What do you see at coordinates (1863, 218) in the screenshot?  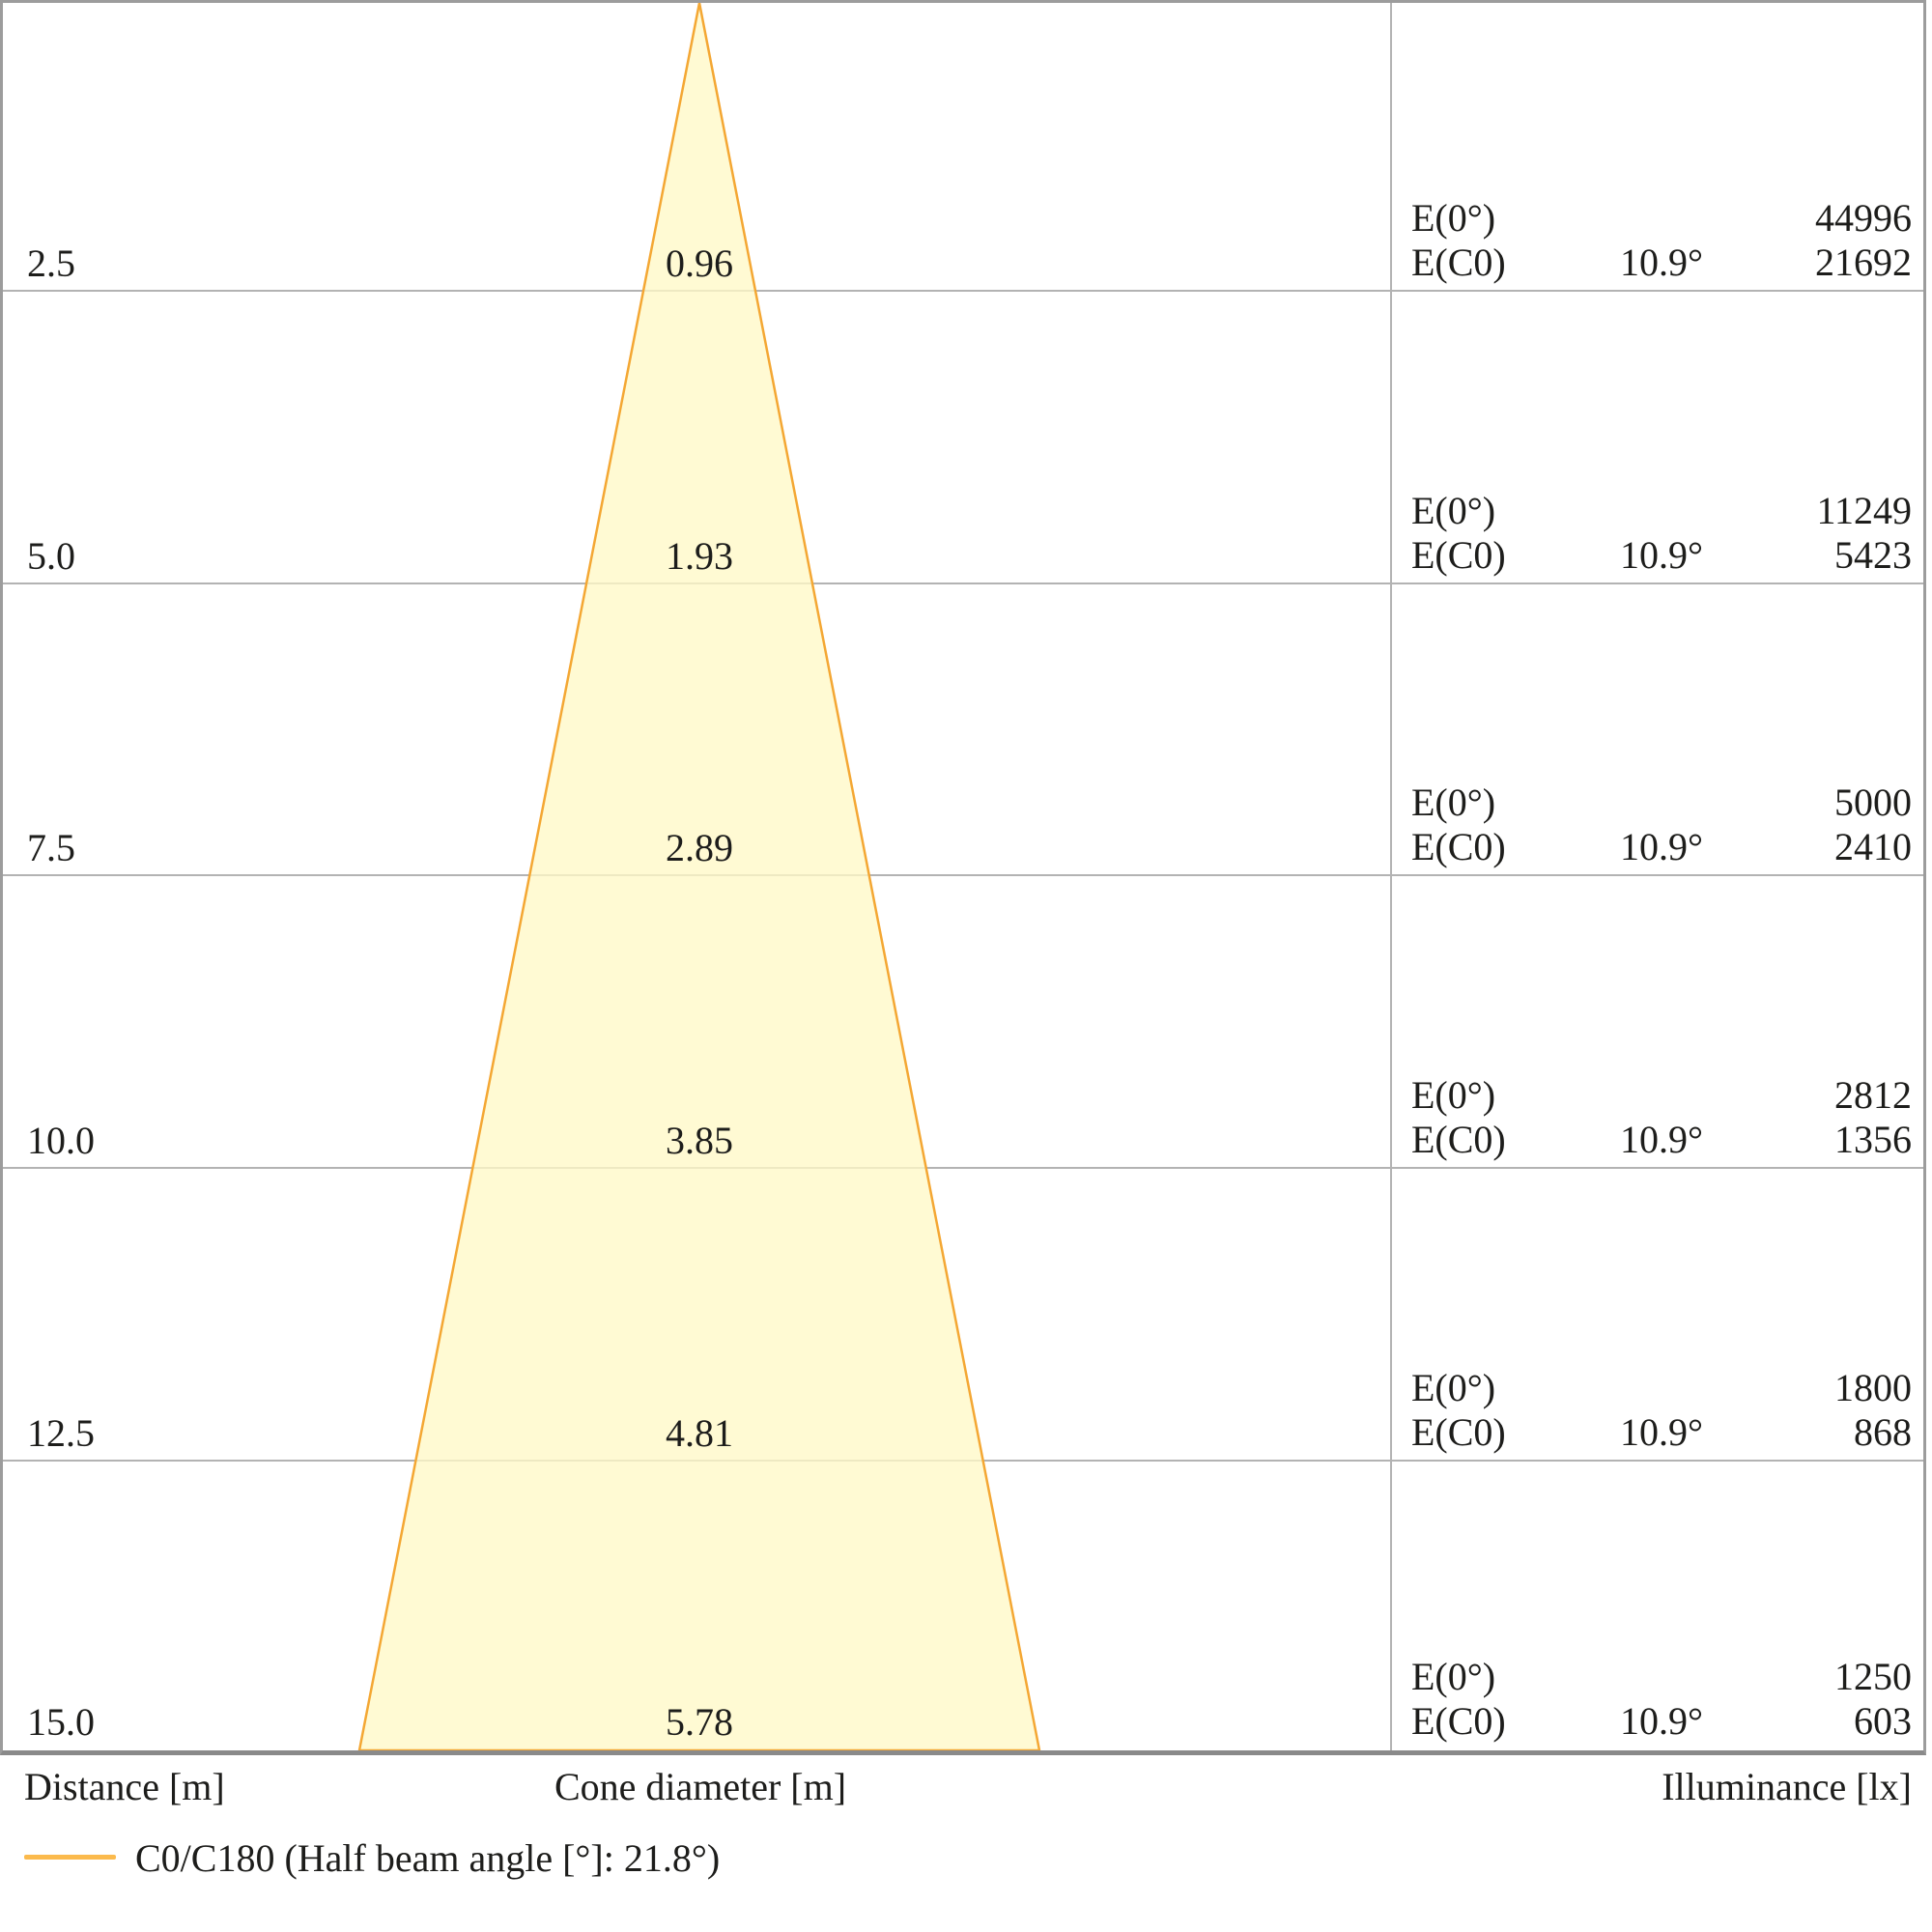 I see `e0-value: 44996` at bounding box center [1863, 218].